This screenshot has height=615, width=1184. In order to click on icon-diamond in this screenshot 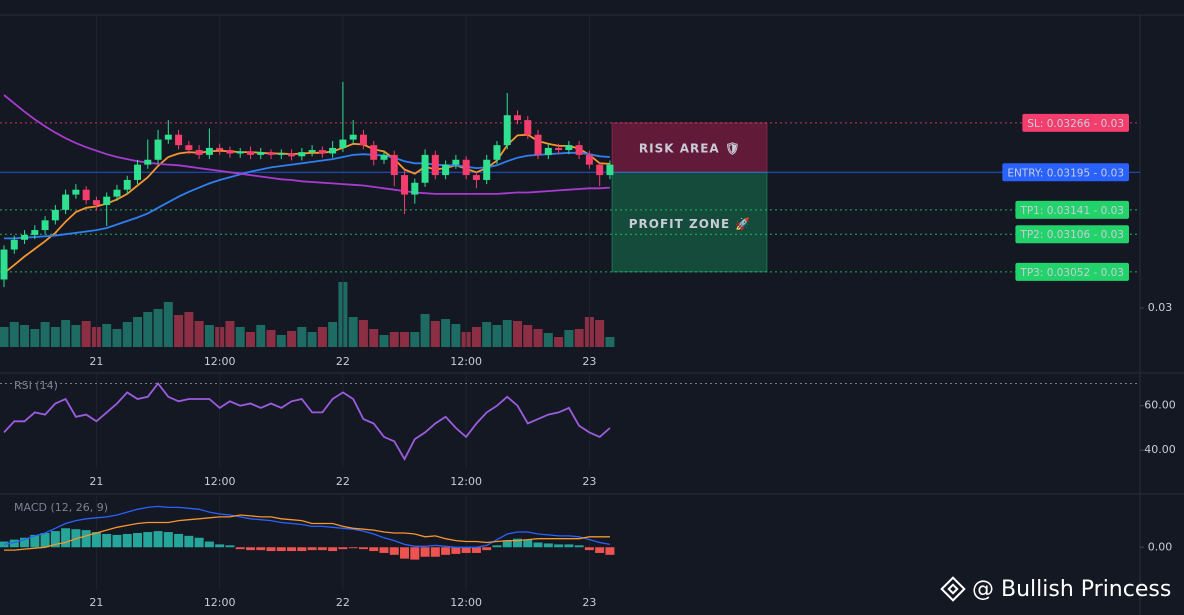, I will do `click(953, 589)`.